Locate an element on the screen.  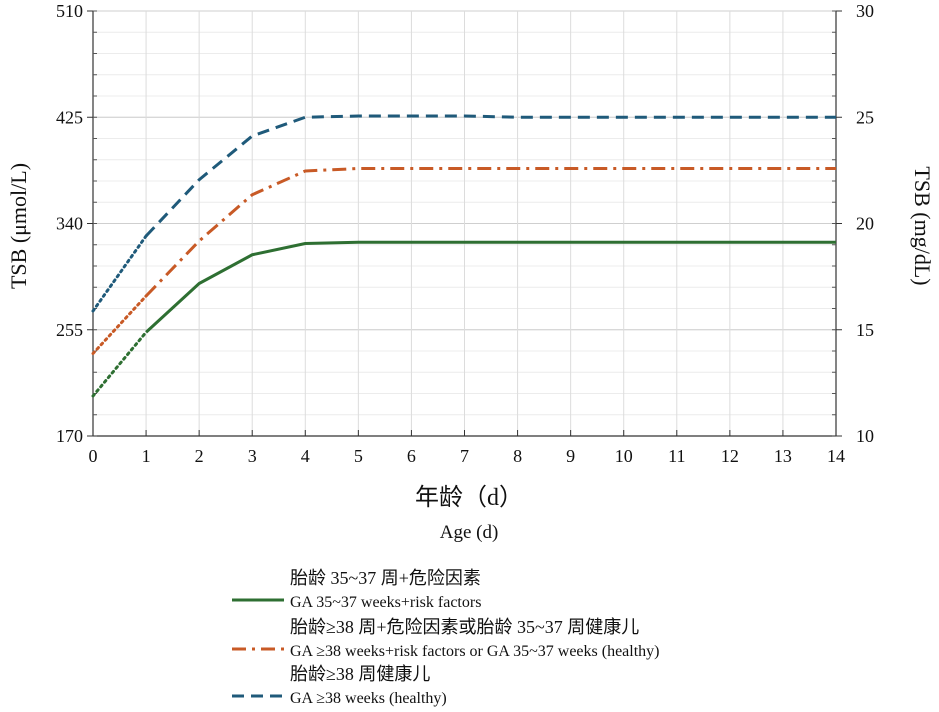
x-tick-label: 11 is located at coordinates (676, 456).